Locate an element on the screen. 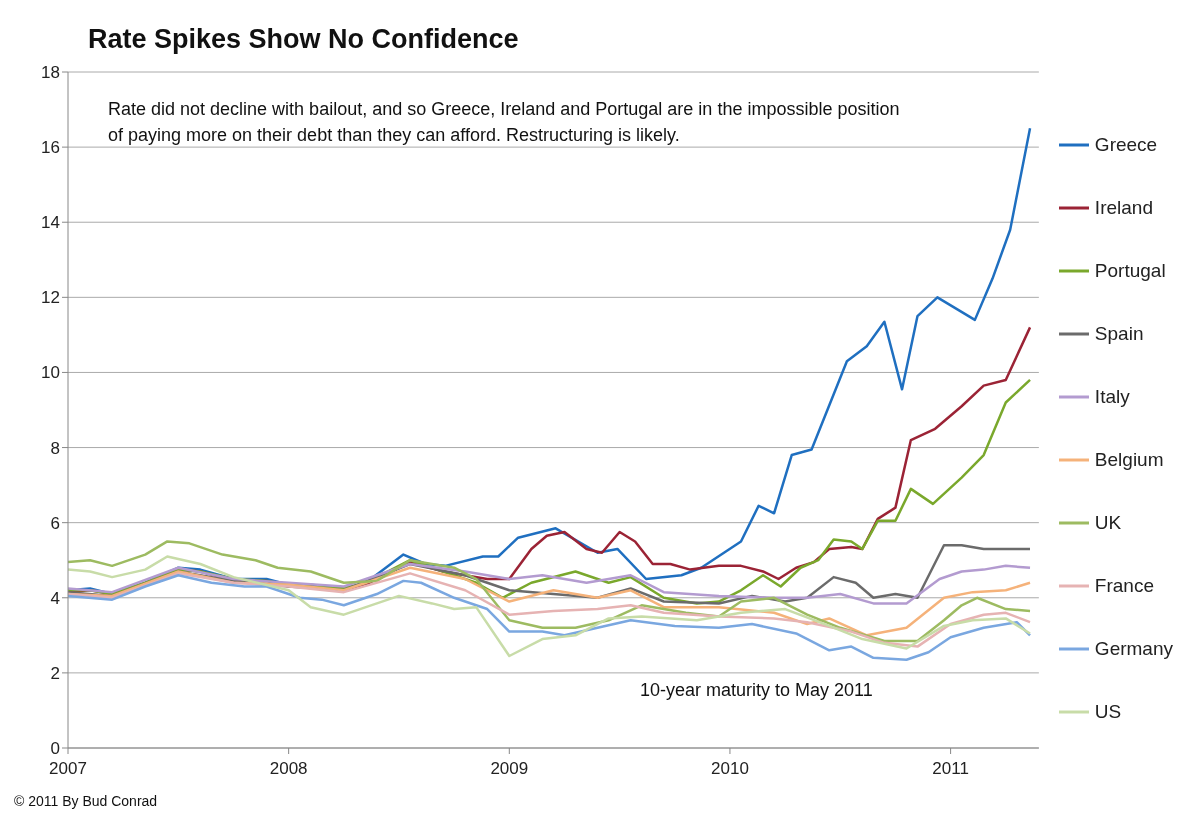  legend-label: Belgium is located at coordinates (1129, 459).